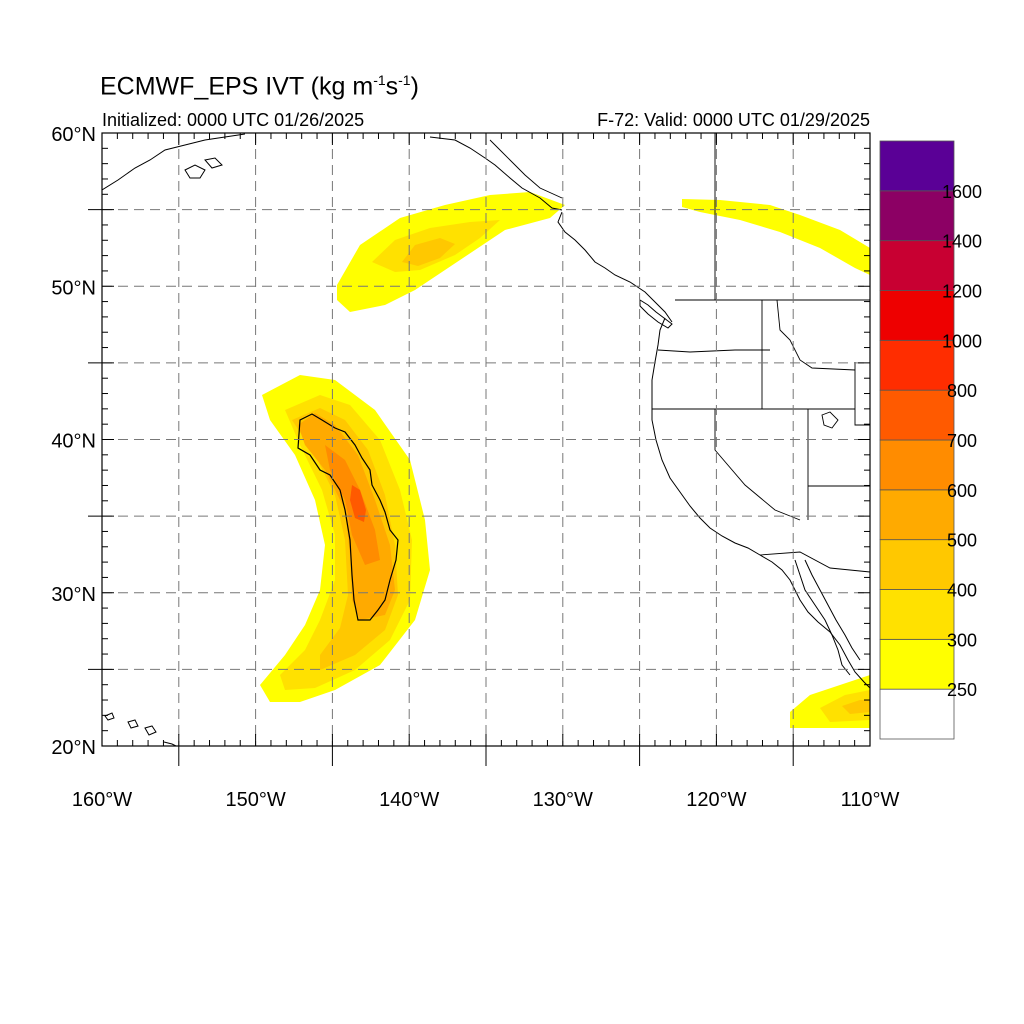 The width and height of the screenshot is (1024, 1024). I want to click on colorbar-label: 1600, so click(962, 192).